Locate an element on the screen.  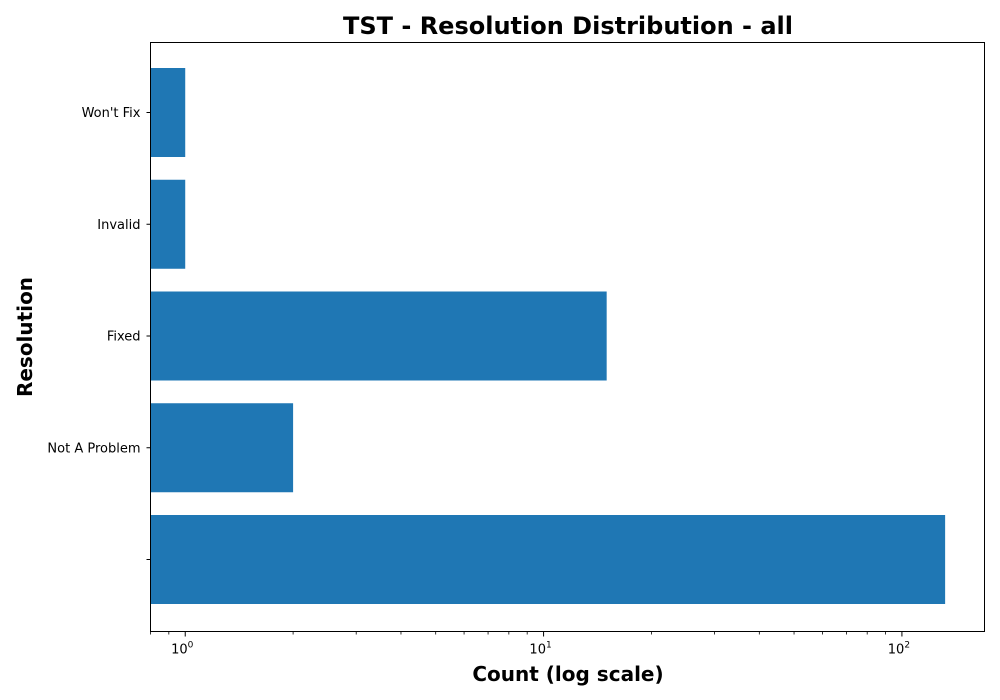
x-axis-minor-ticks is located at coordinates (518, 633).